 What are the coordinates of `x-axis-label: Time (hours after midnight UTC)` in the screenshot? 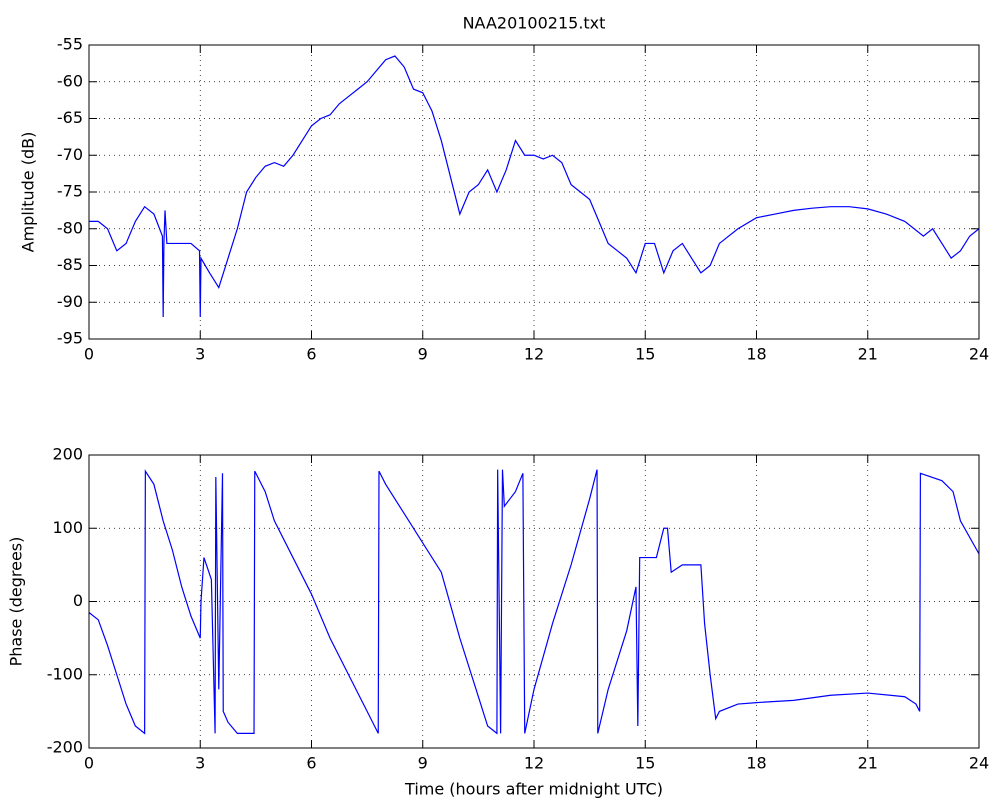 It's located at (533, 789).